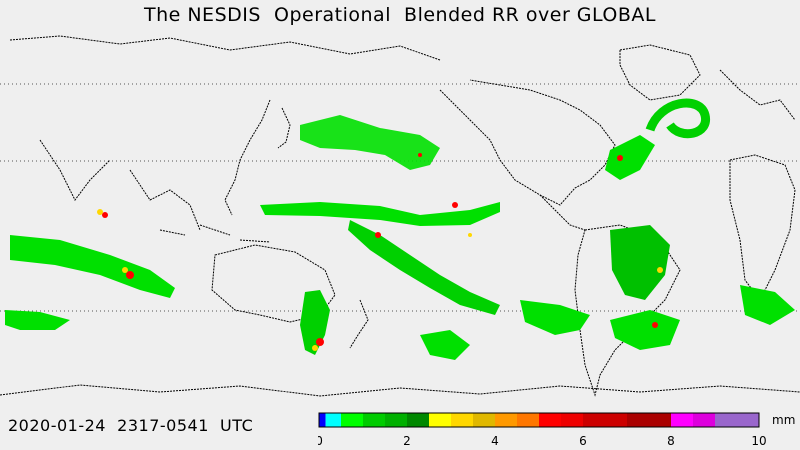 The height and width of the screenshot is (450, 800). What do you see at coordinates (380, 214) in the screenshot?
I see `rain-band-itcz-pacific` at bounding box center [380, 214].